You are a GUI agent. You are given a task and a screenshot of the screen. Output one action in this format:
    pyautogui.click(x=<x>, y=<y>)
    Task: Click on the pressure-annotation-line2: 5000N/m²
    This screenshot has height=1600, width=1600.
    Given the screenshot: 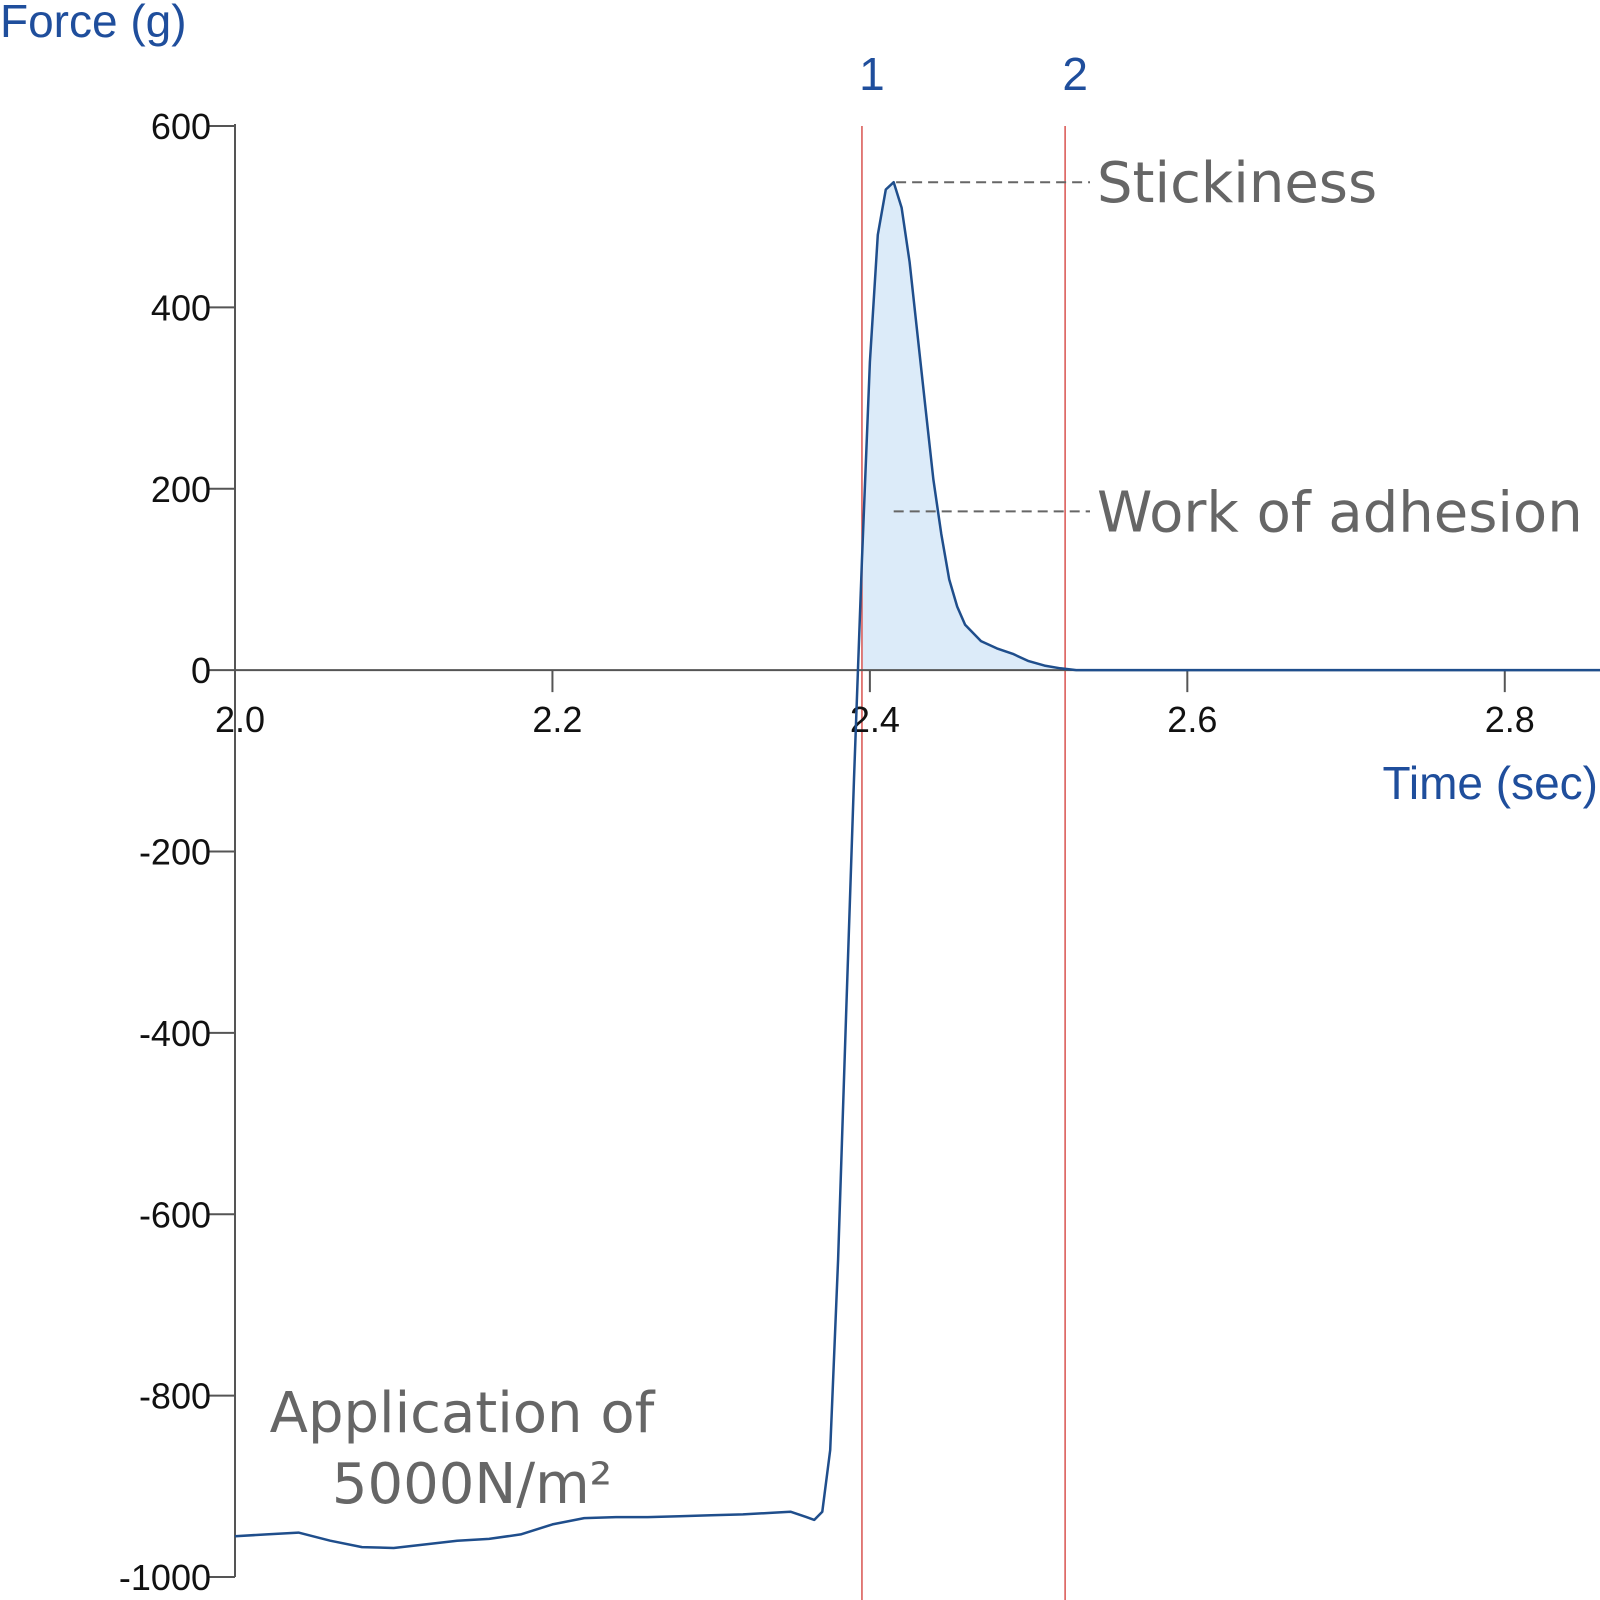 What is the action you would take?
    pyautogui.click(x=472, y=1484)
    